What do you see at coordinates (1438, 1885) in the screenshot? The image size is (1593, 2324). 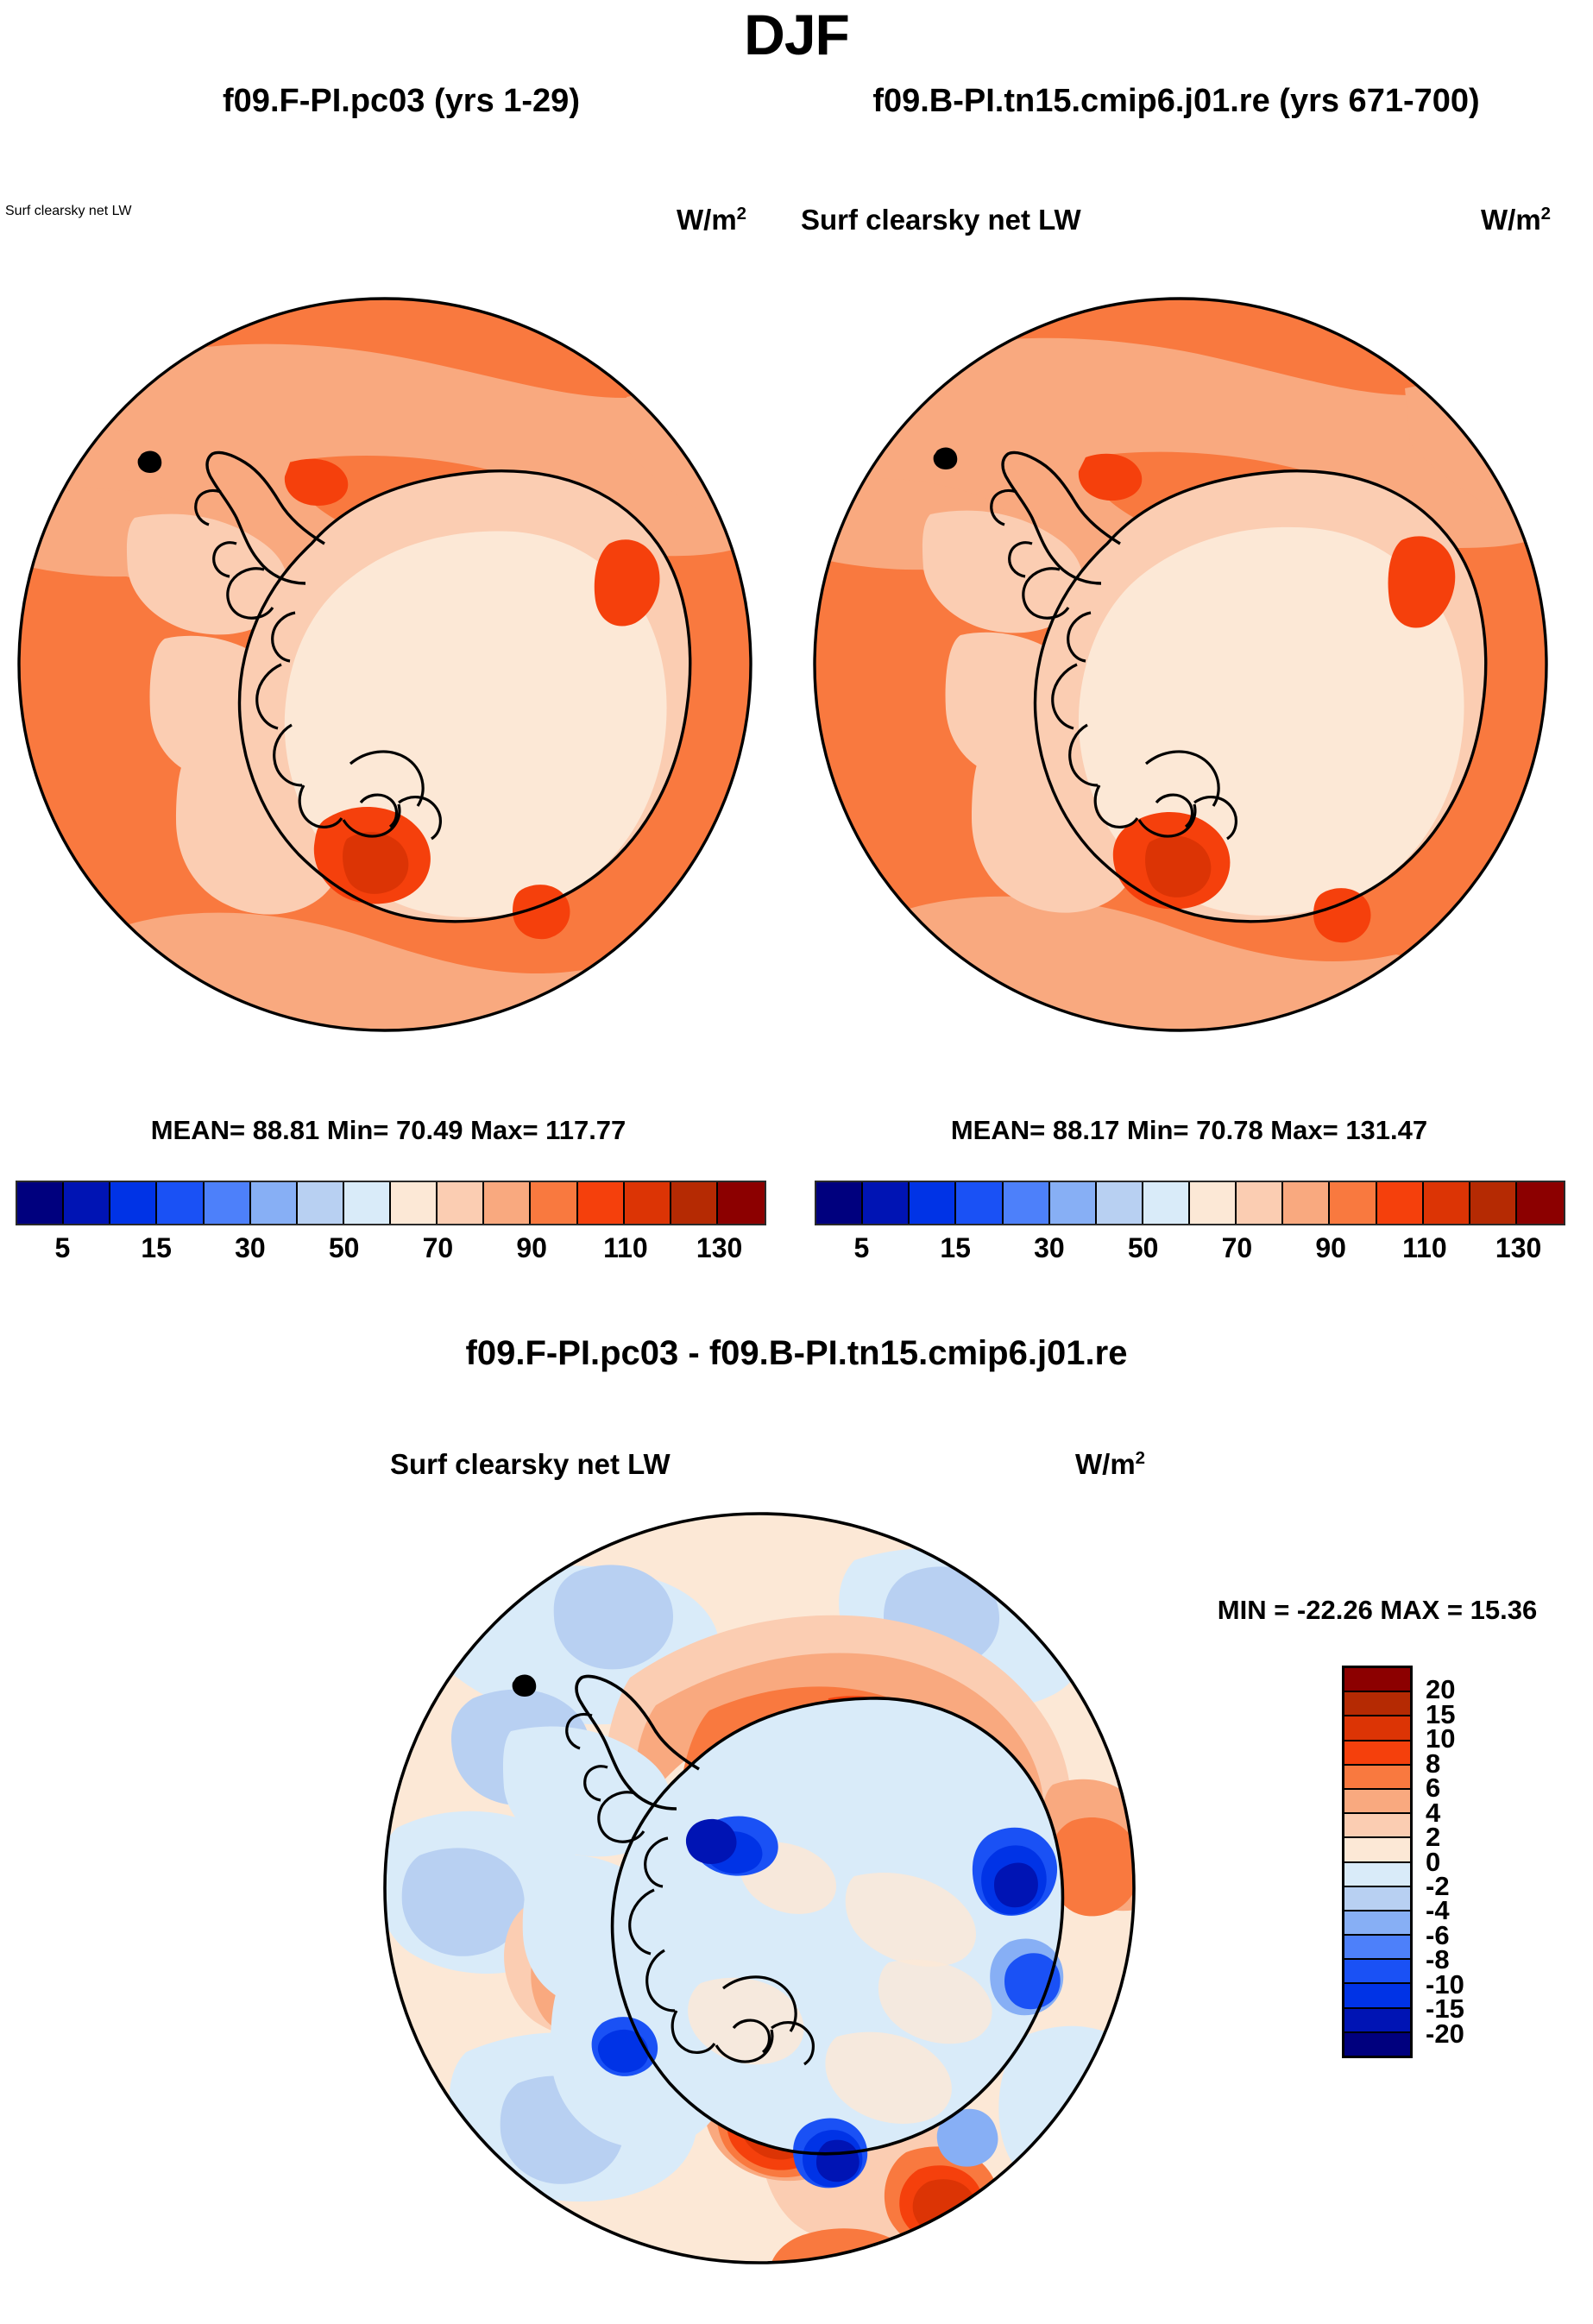 I see `difference-colorbar-tick-label: -2` at bounding box center [1438, 1885].